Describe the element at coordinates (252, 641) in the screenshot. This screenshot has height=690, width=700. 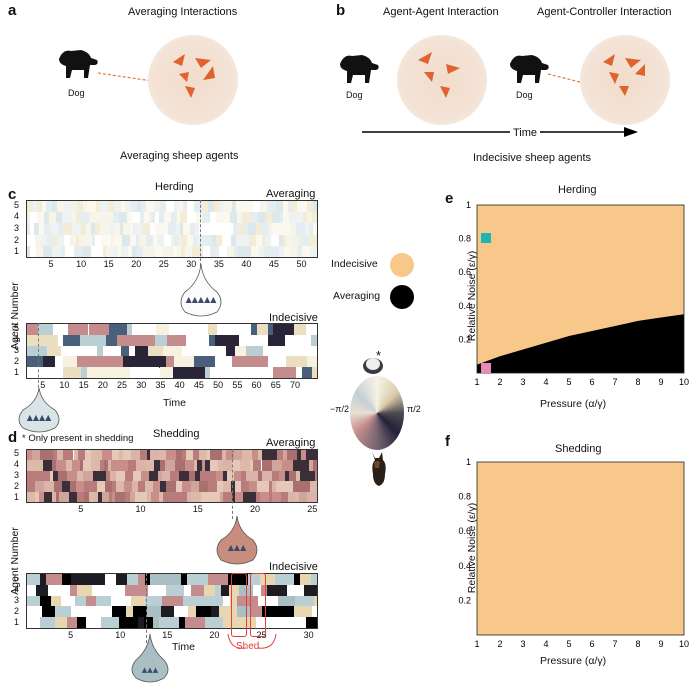
I see `shed-arrows` at that location.